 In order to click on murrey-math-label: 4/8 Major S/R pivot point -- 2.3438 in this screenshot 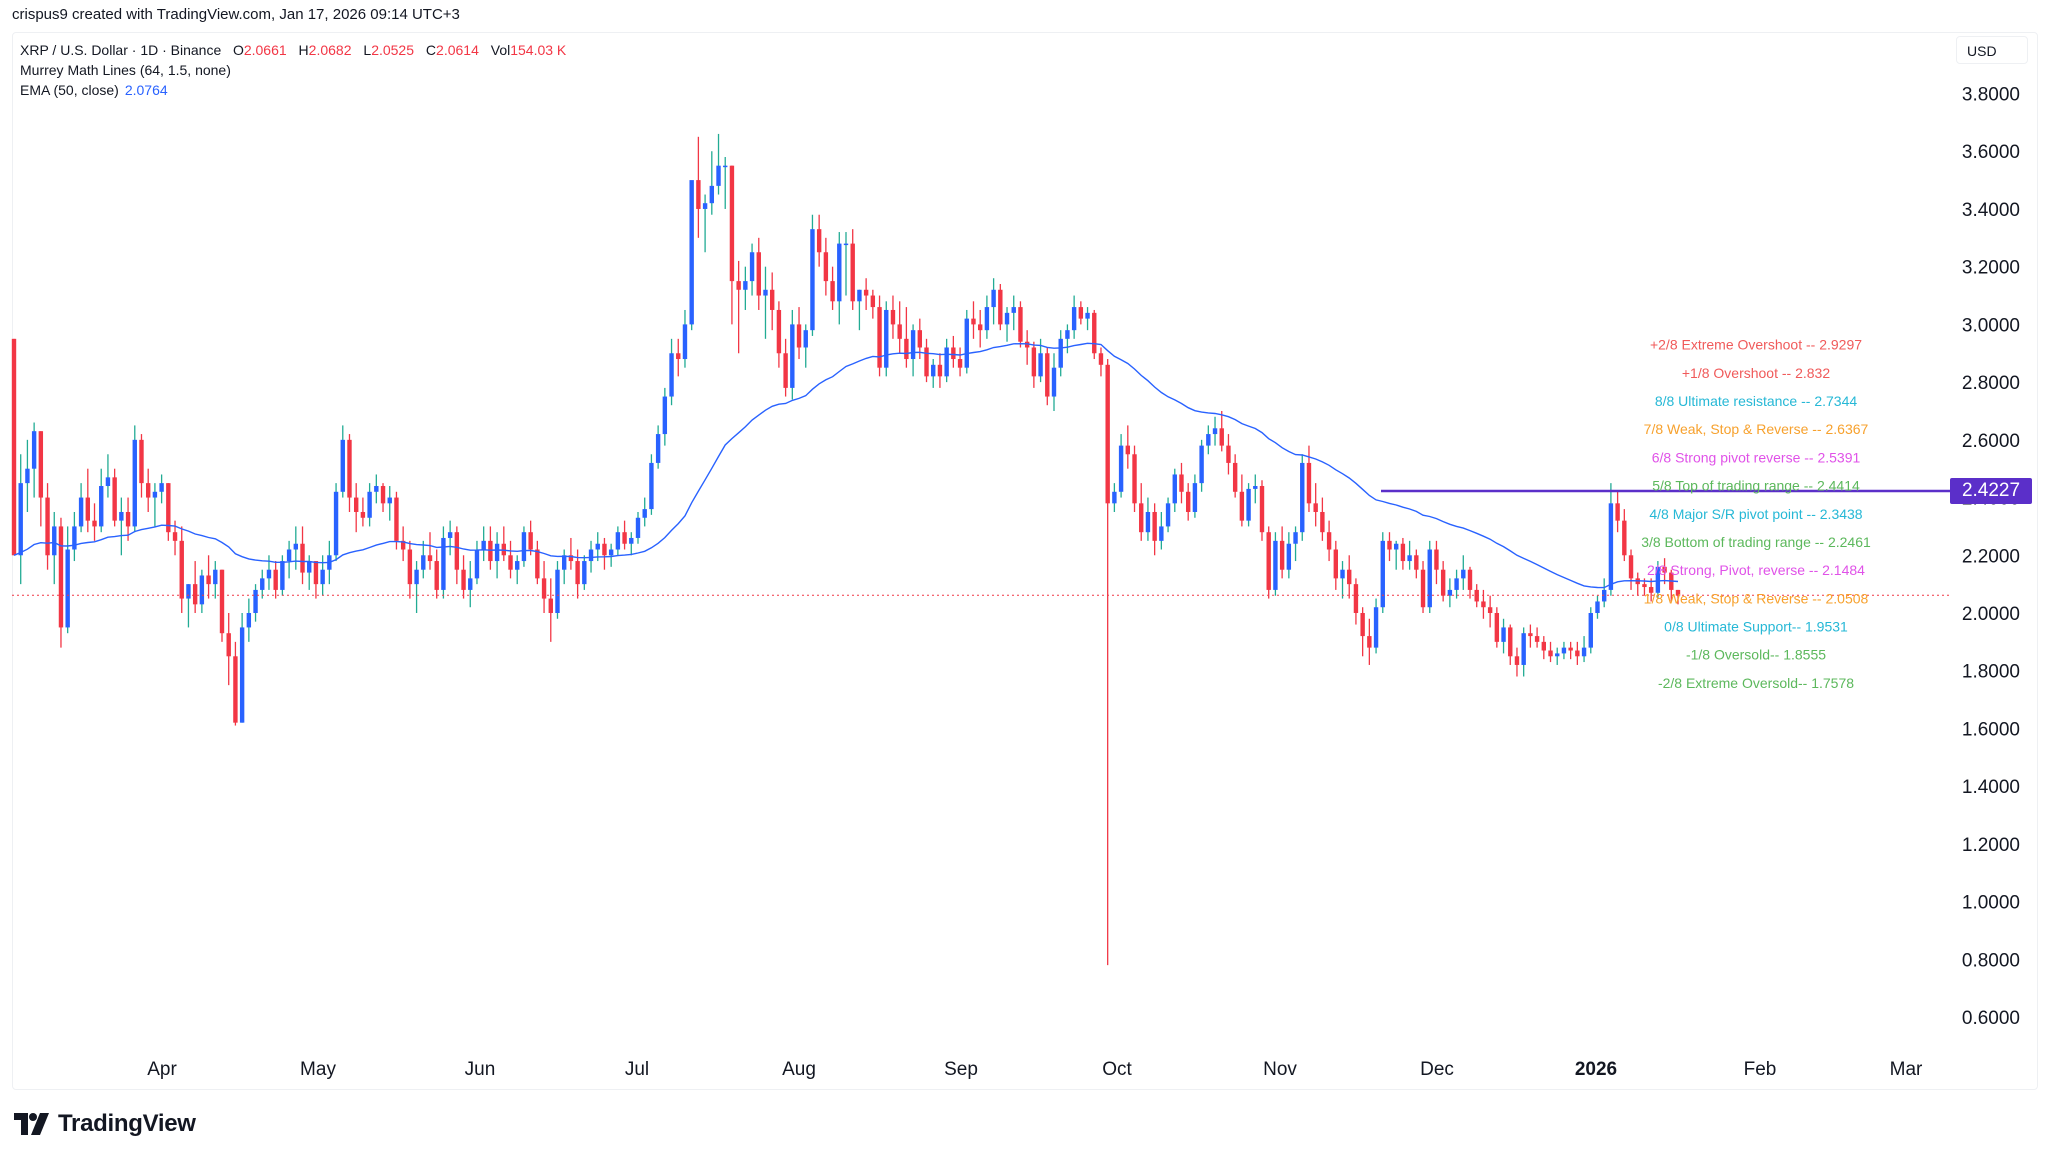, I will do `click(1755, 514)`.